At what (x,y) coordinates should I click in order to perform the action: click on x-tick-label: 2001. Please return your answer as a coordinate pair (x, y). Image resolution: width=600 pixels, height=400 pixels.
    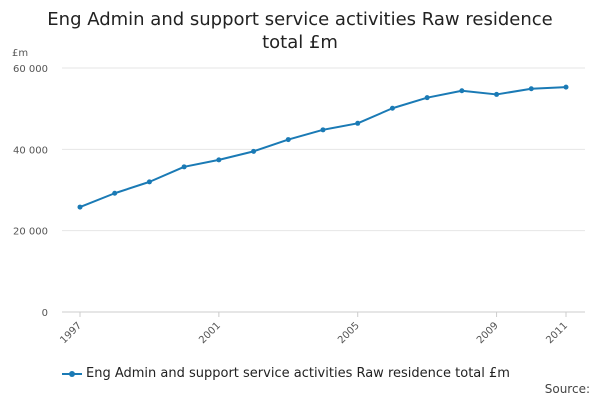
    Looking at the image, I should click on (210, 333).